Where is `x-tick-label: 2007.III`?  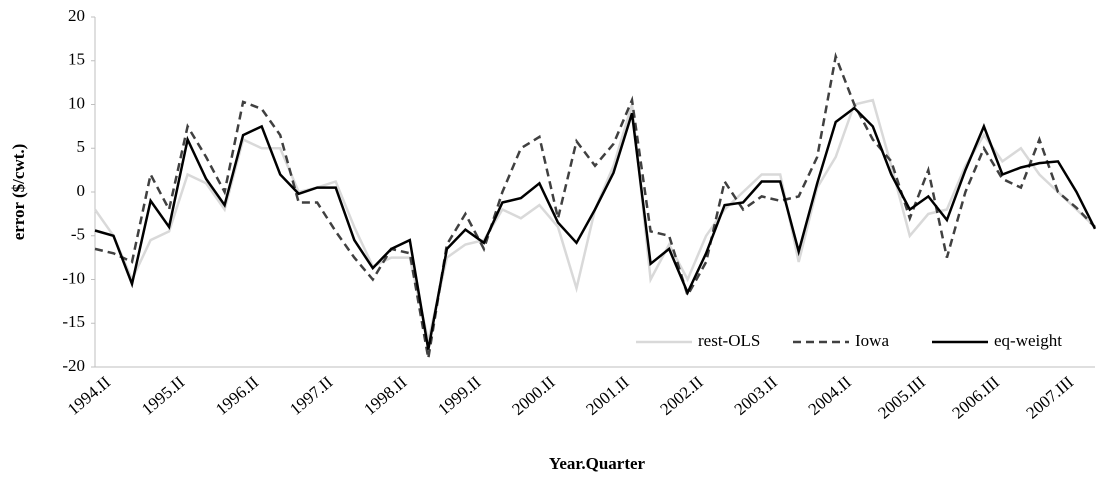
x-tick-label: 2007.III is located at coordinates (1050, 397).